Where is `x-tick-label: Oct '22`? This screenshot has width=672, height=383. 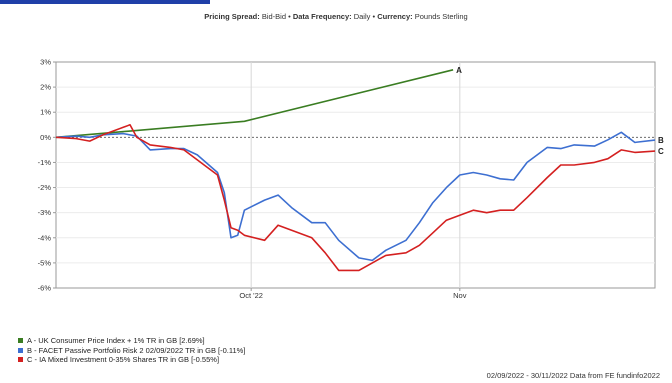
x-tick-label: Oct '22 is located at coordinates (251, 295).